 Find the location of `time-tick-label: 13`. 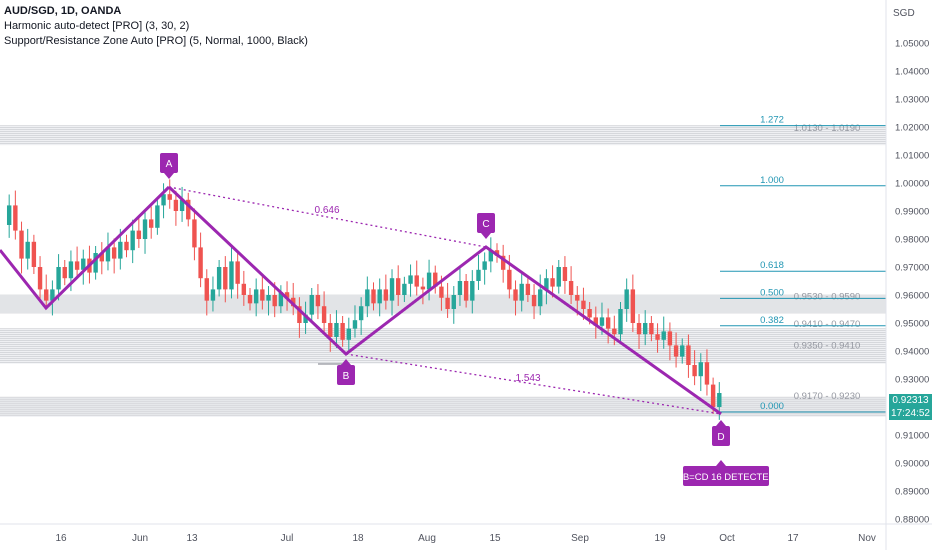

time-tick-label: 13 is located at coordinates (192, 538).